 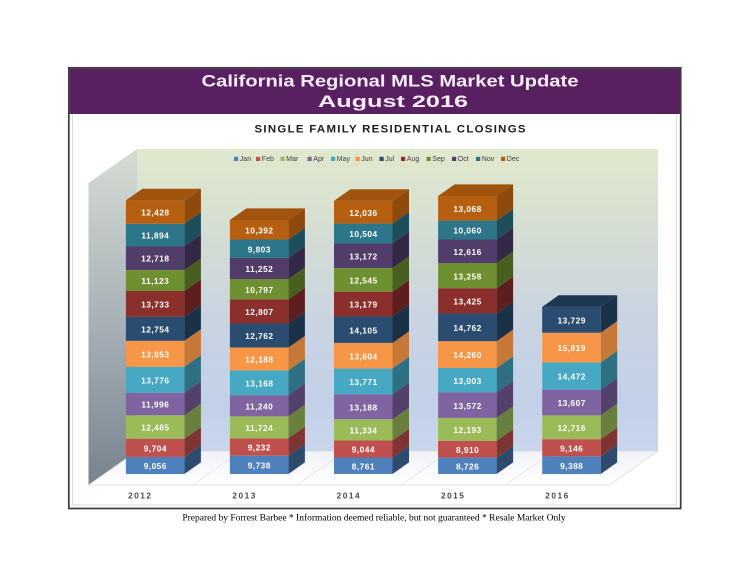 I want to click on svg-text: 9,044, so click(x=363, y=450).